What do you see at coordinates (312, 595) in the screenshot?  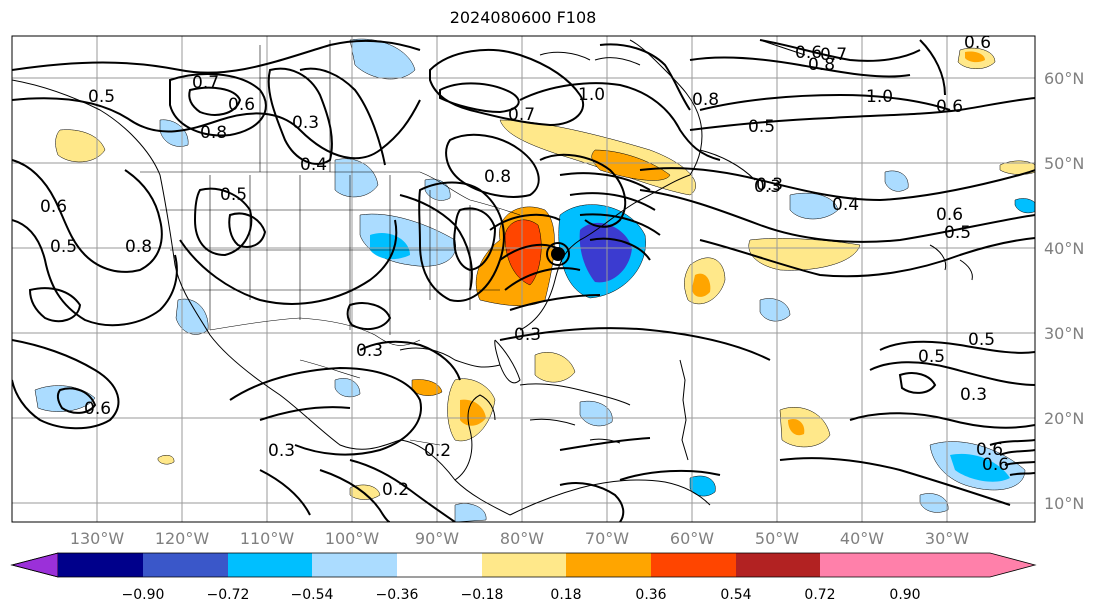 I see `colorbar-tick-label: −0.54` at bounding box center [312, 595].